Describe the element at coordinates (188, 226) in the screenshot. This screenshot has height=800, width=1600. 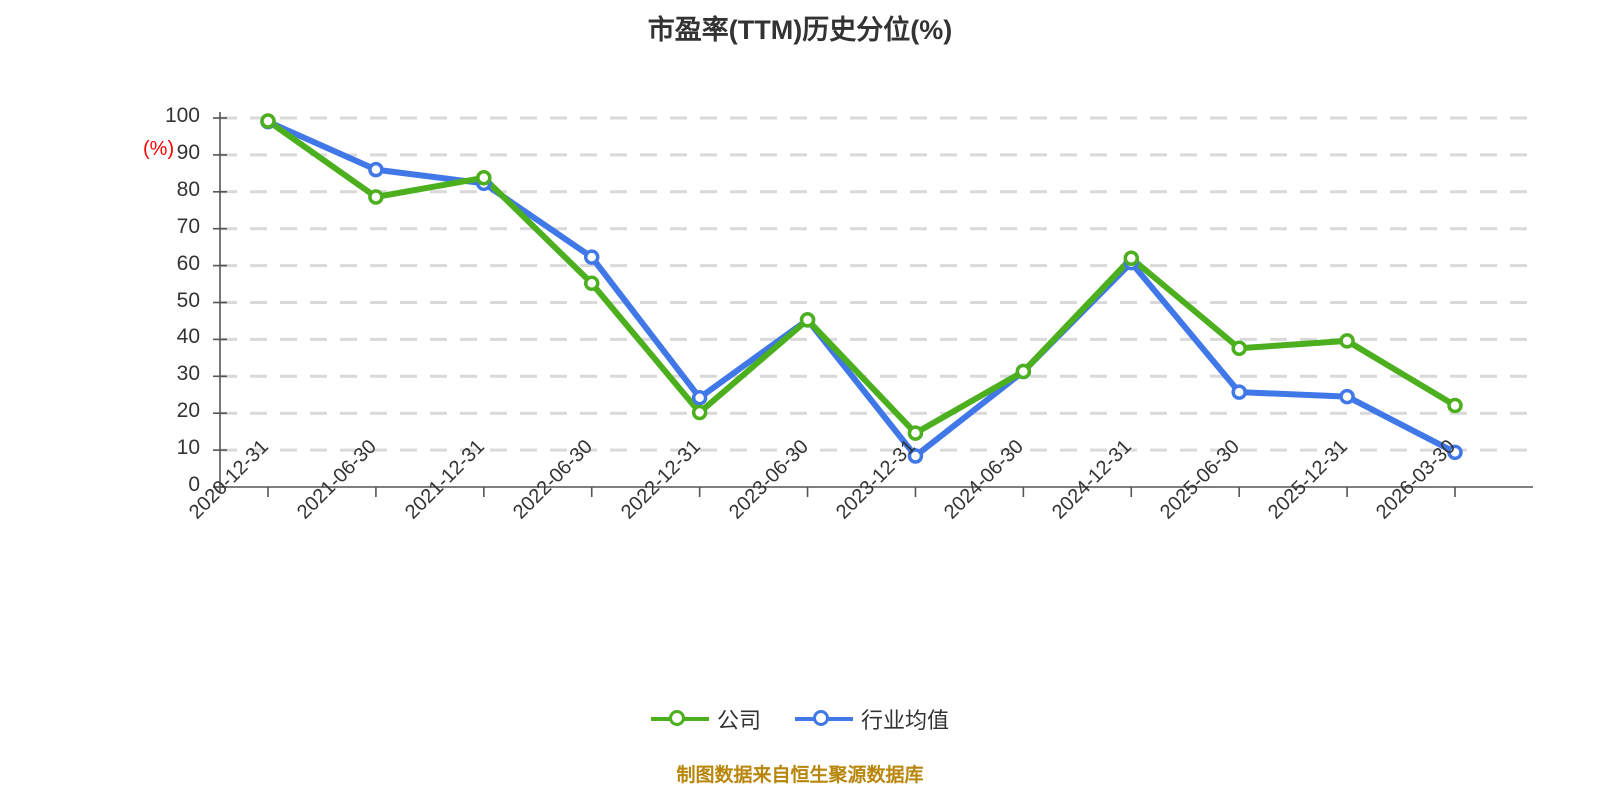
I see `y-axis-tick-label: 70` at that location.